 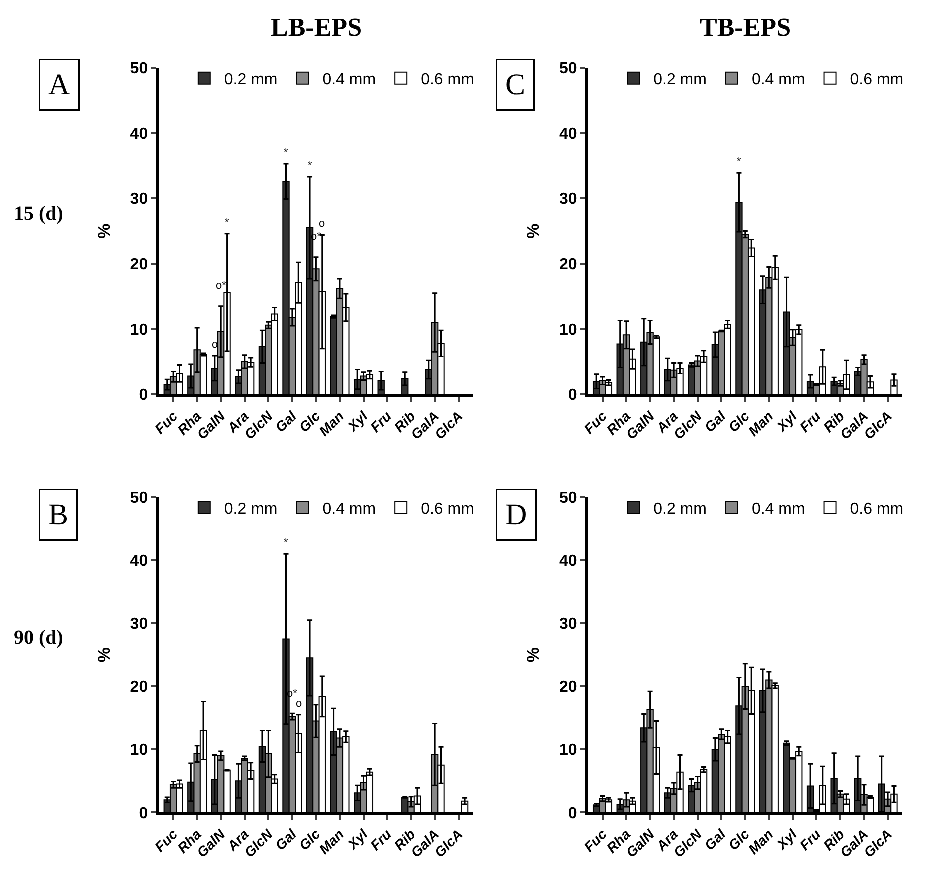 I want to click on text: A, so click(x=59, y=85).